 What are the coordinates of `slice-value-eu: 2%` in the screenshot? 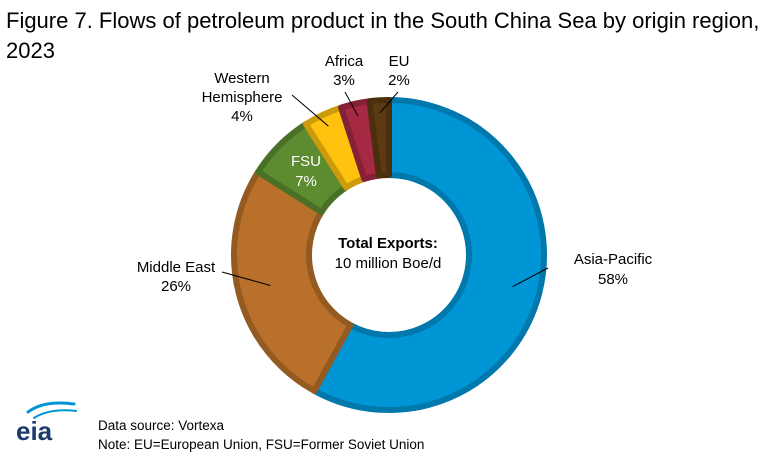 It's located at (399, 80).